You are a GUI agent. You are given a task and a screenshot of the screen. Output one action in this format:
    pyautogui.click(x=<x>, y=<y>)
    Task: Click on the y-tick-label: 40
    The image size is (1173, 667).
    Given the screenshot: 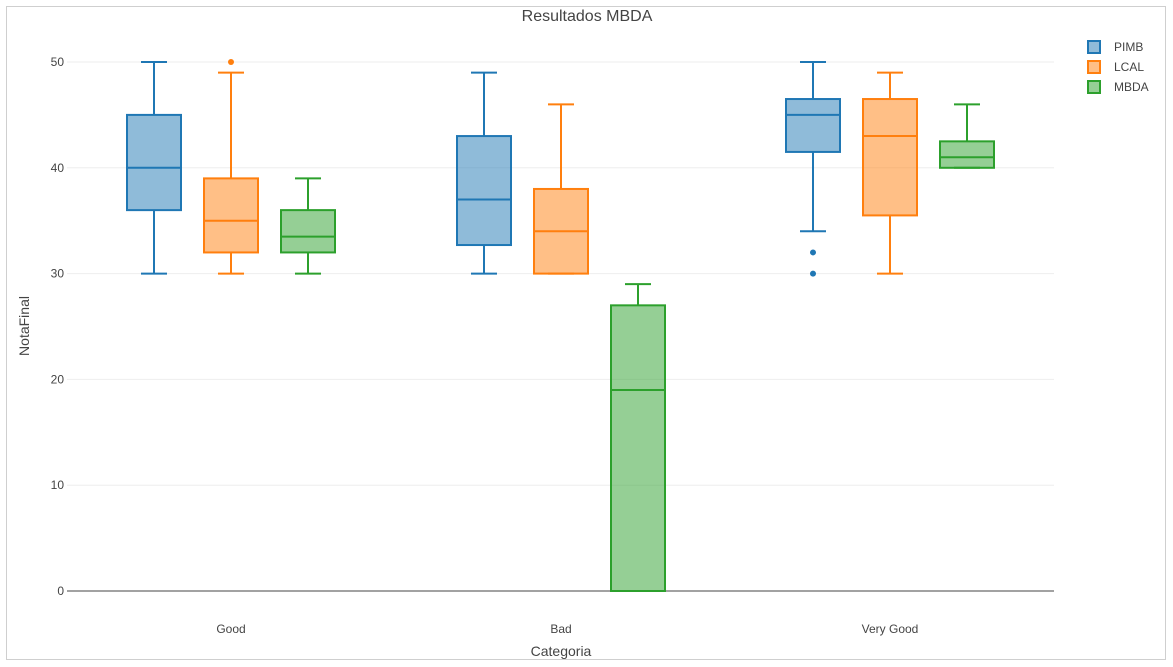 What is the action you would take?
    pyautogui.click(x=58, y=168)
    